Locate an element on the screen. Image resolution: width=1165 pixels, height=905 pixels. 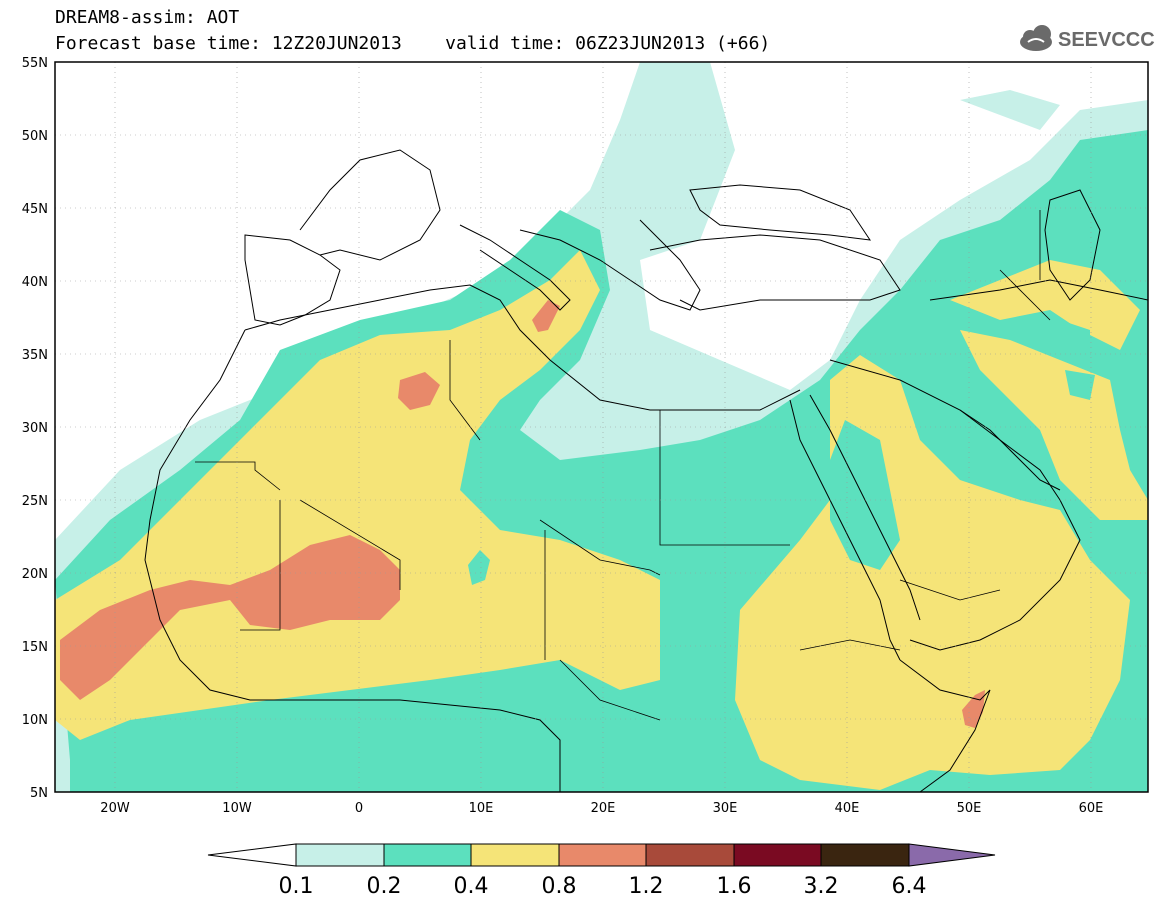
lat-label: 40N is located at coordinates (35, 282).